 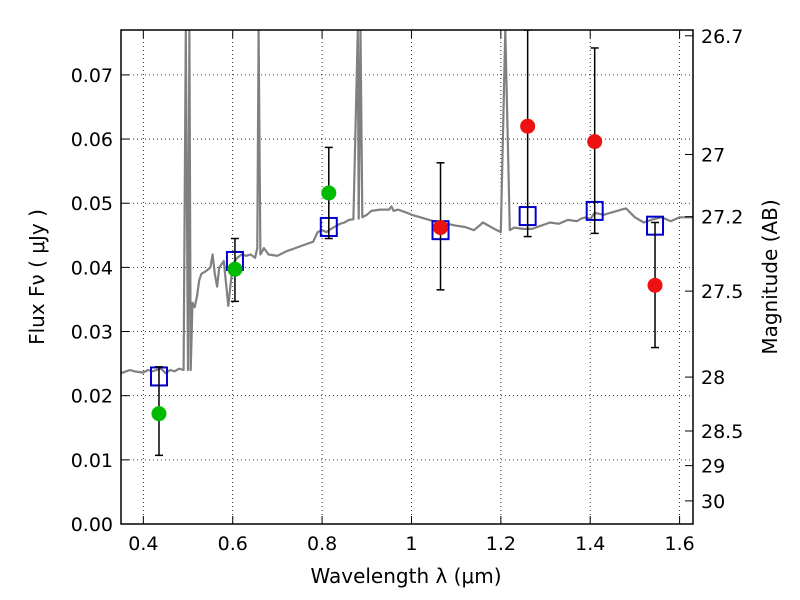 I want to click on y-tick-label: 0.06, so click(x=92, y=140).